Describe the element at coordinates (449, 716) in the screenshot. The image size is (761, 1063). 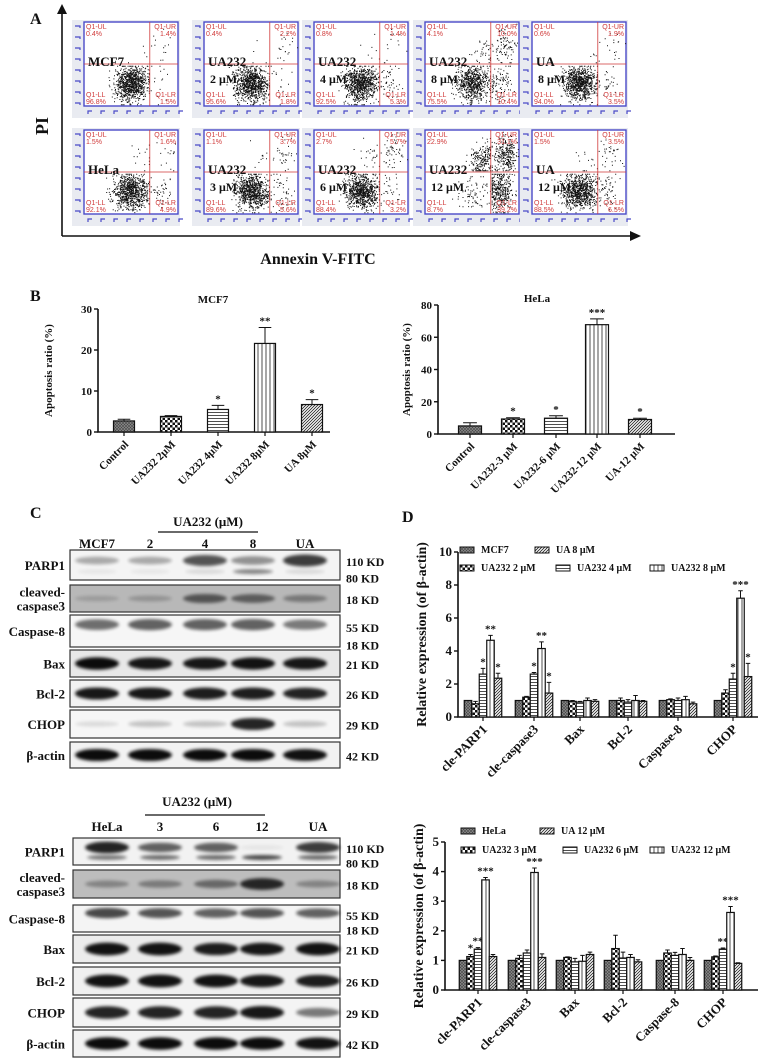
I see `y-tick-label: 0` at that location.